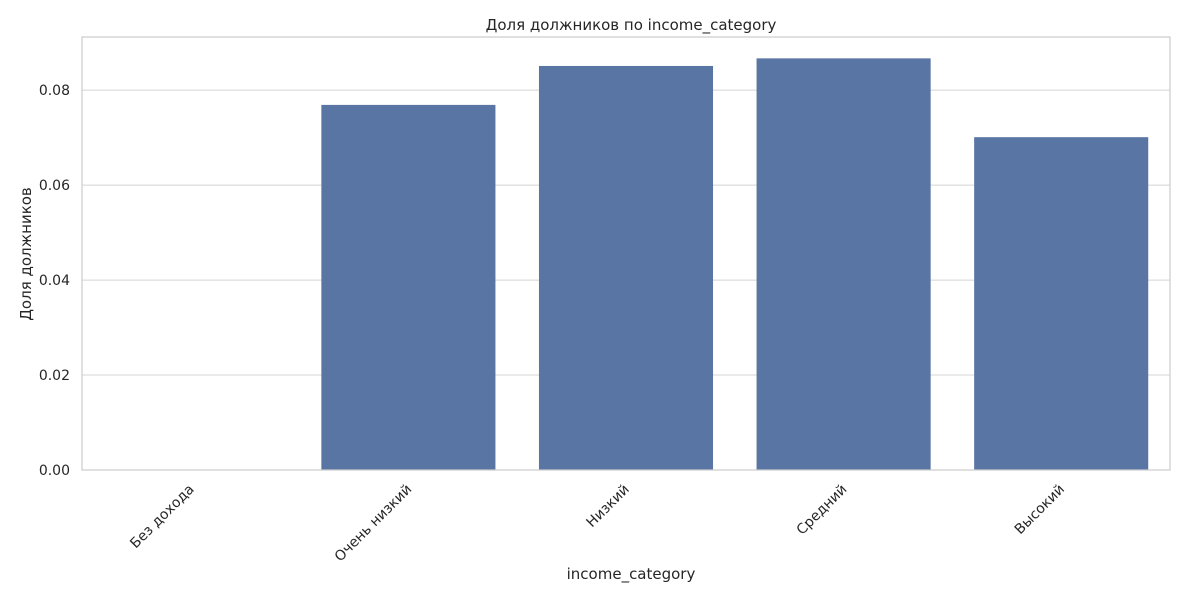  I want to click on y-tick-labels: 0.00 0.02 0.04 0.06 0.08, so click(54, 281).